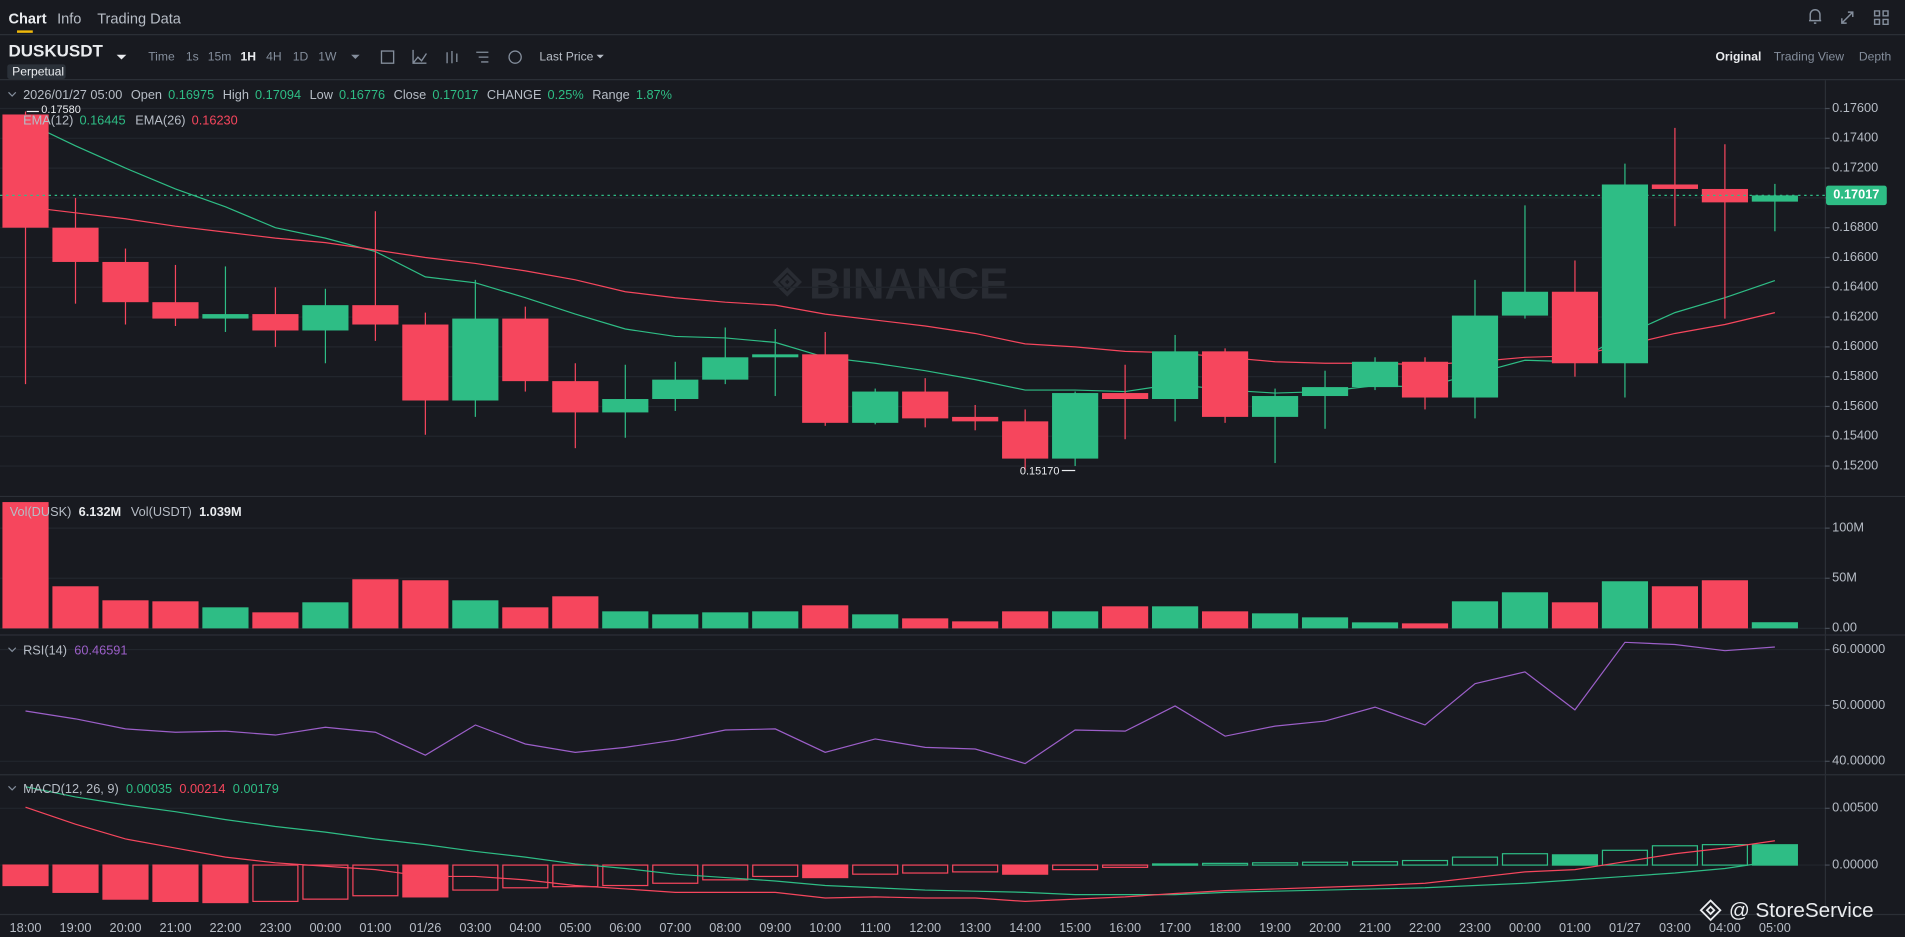 This screenshot has height=937, width=1905. Describe the element at coordinates (1815, 16) in the screenshot. I see `bell-icon` at that location.